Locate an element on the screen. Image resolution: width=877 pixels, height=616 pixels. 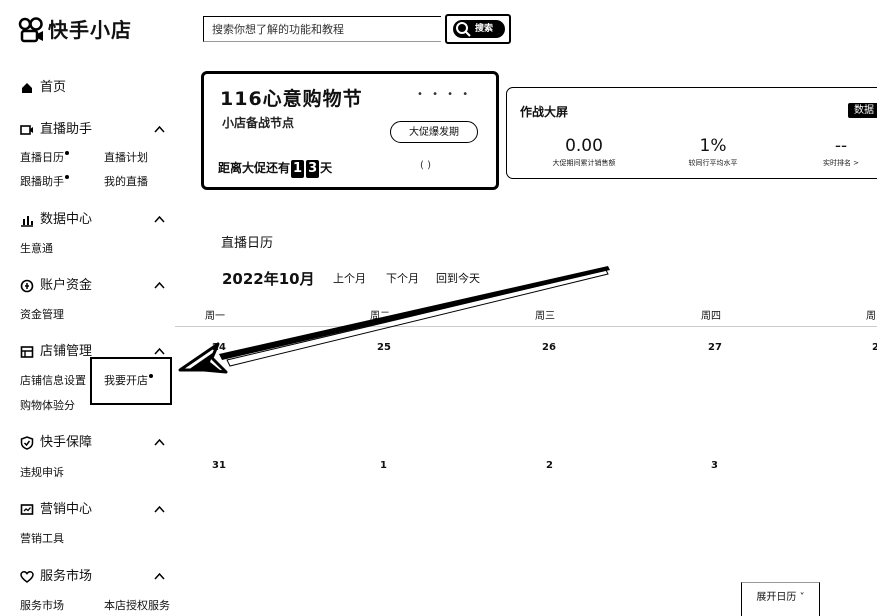
calendar-day: 25 is located at coordinates (384, 347).